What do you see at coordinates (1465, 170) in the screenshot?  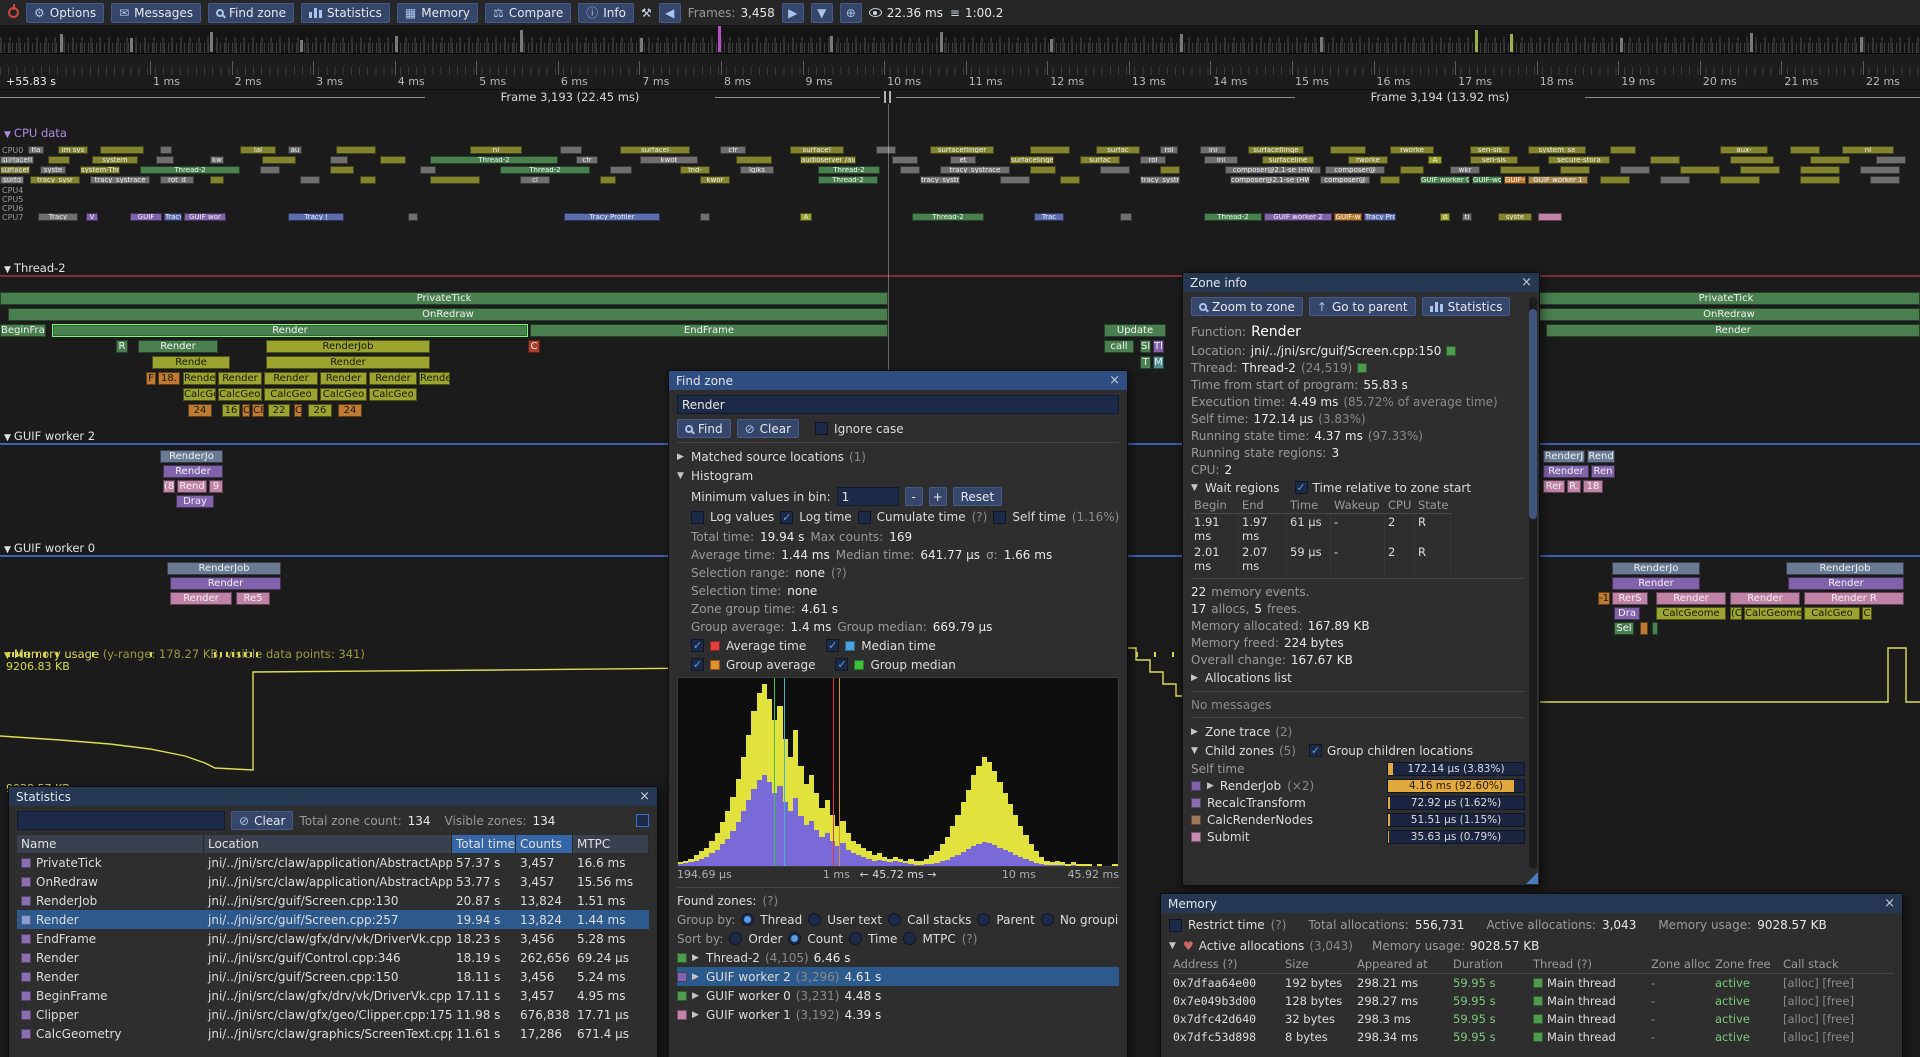 I see `timeline-zone: wkr` at bounding box center [1465, 170].